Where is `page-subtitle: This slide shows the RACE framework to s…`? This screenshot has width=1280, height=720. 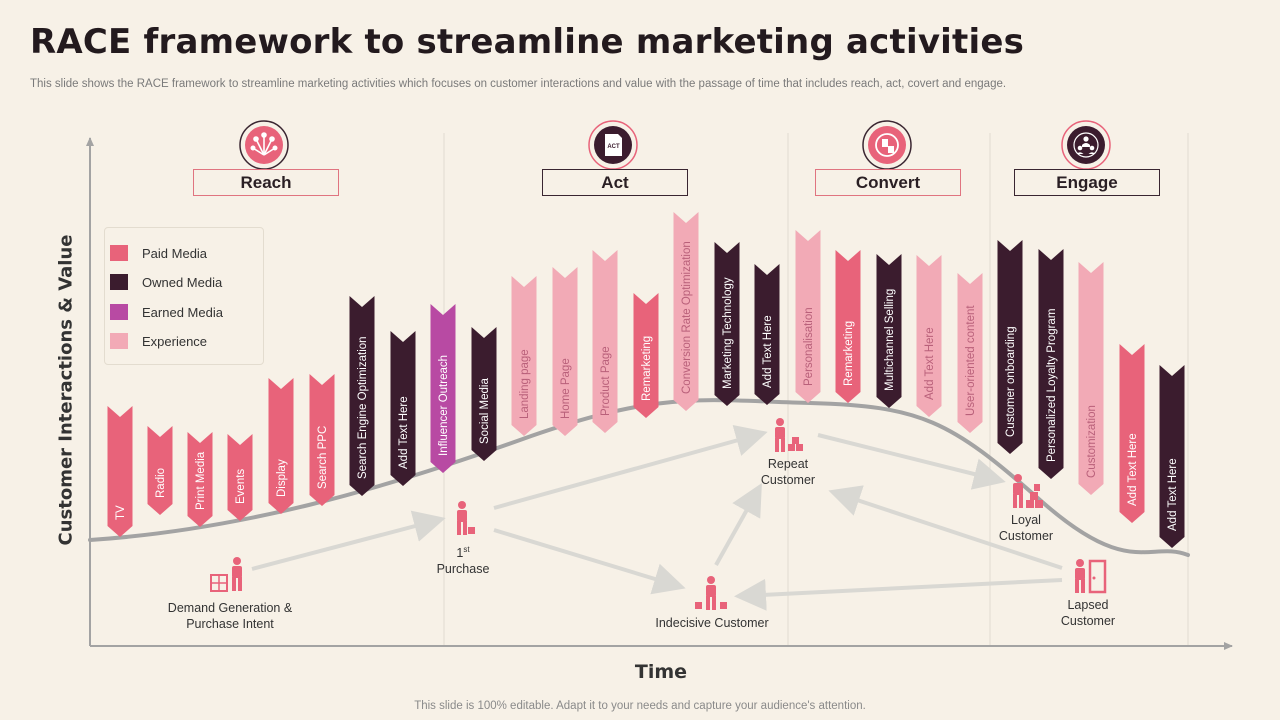
page-subtitle: This slide shows the RACE framework to s… is located at coordinates (518, 84).